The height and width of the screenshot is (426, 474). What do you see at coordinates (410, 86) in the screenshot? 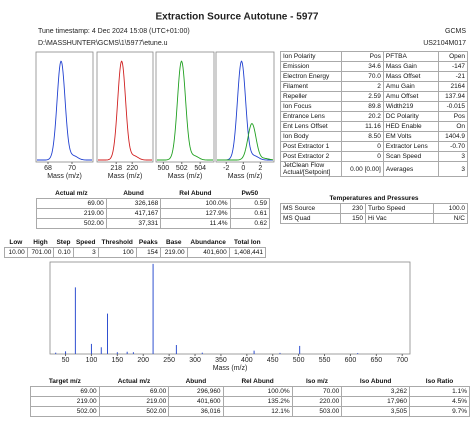
I see `parameter-name: Amu Gain` at bounding box center [410, 86].